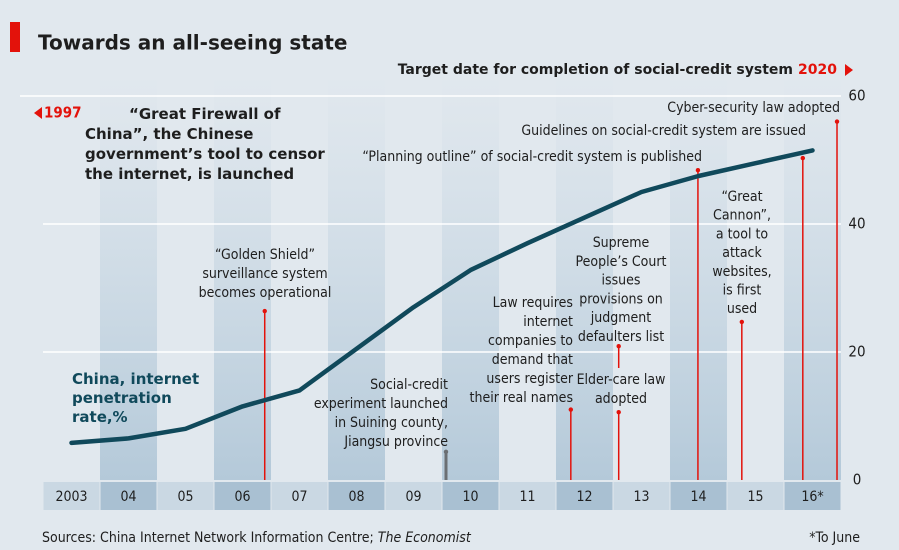  I want to click on y-tick-label: 40, so click(856, 224).